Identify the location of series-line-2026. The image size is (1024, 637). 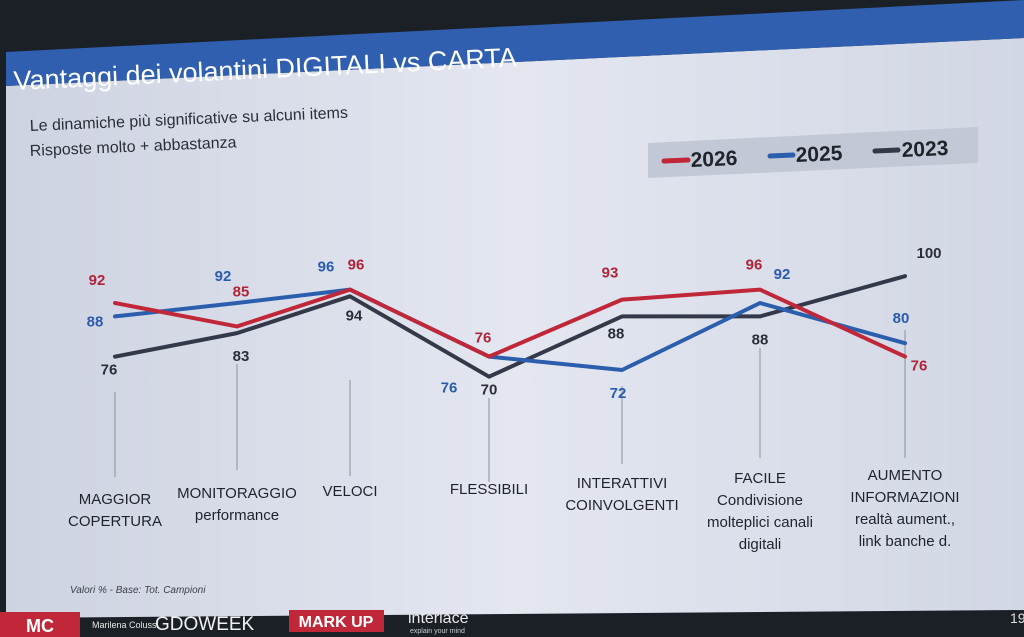
(510, 323).